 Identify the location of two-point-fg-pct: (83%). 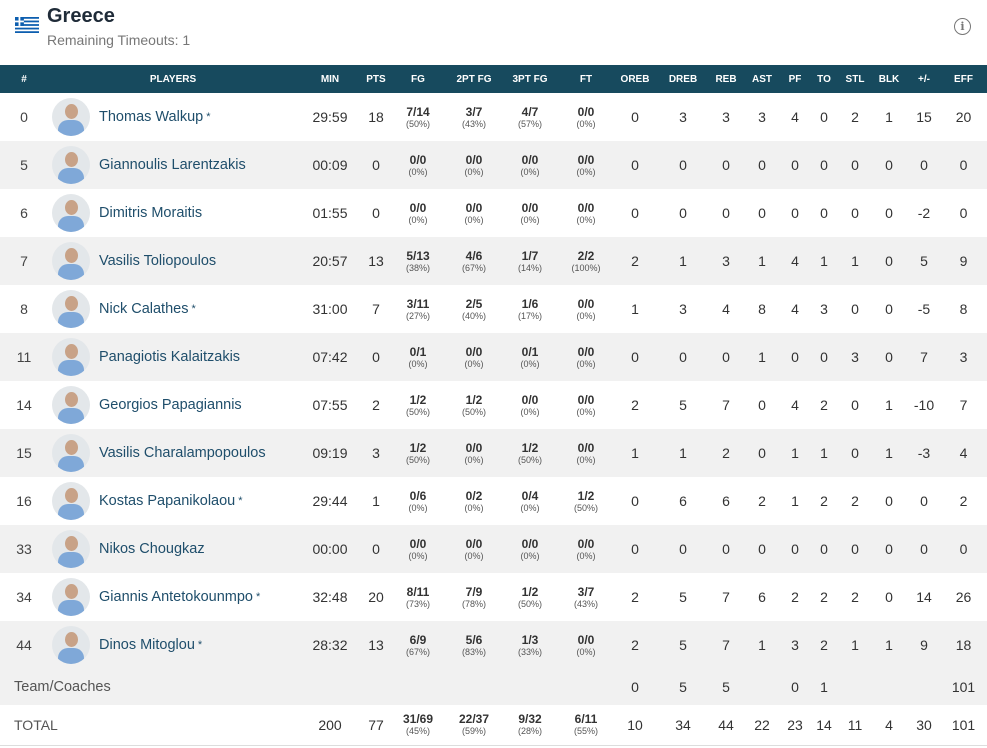
(473, 651).